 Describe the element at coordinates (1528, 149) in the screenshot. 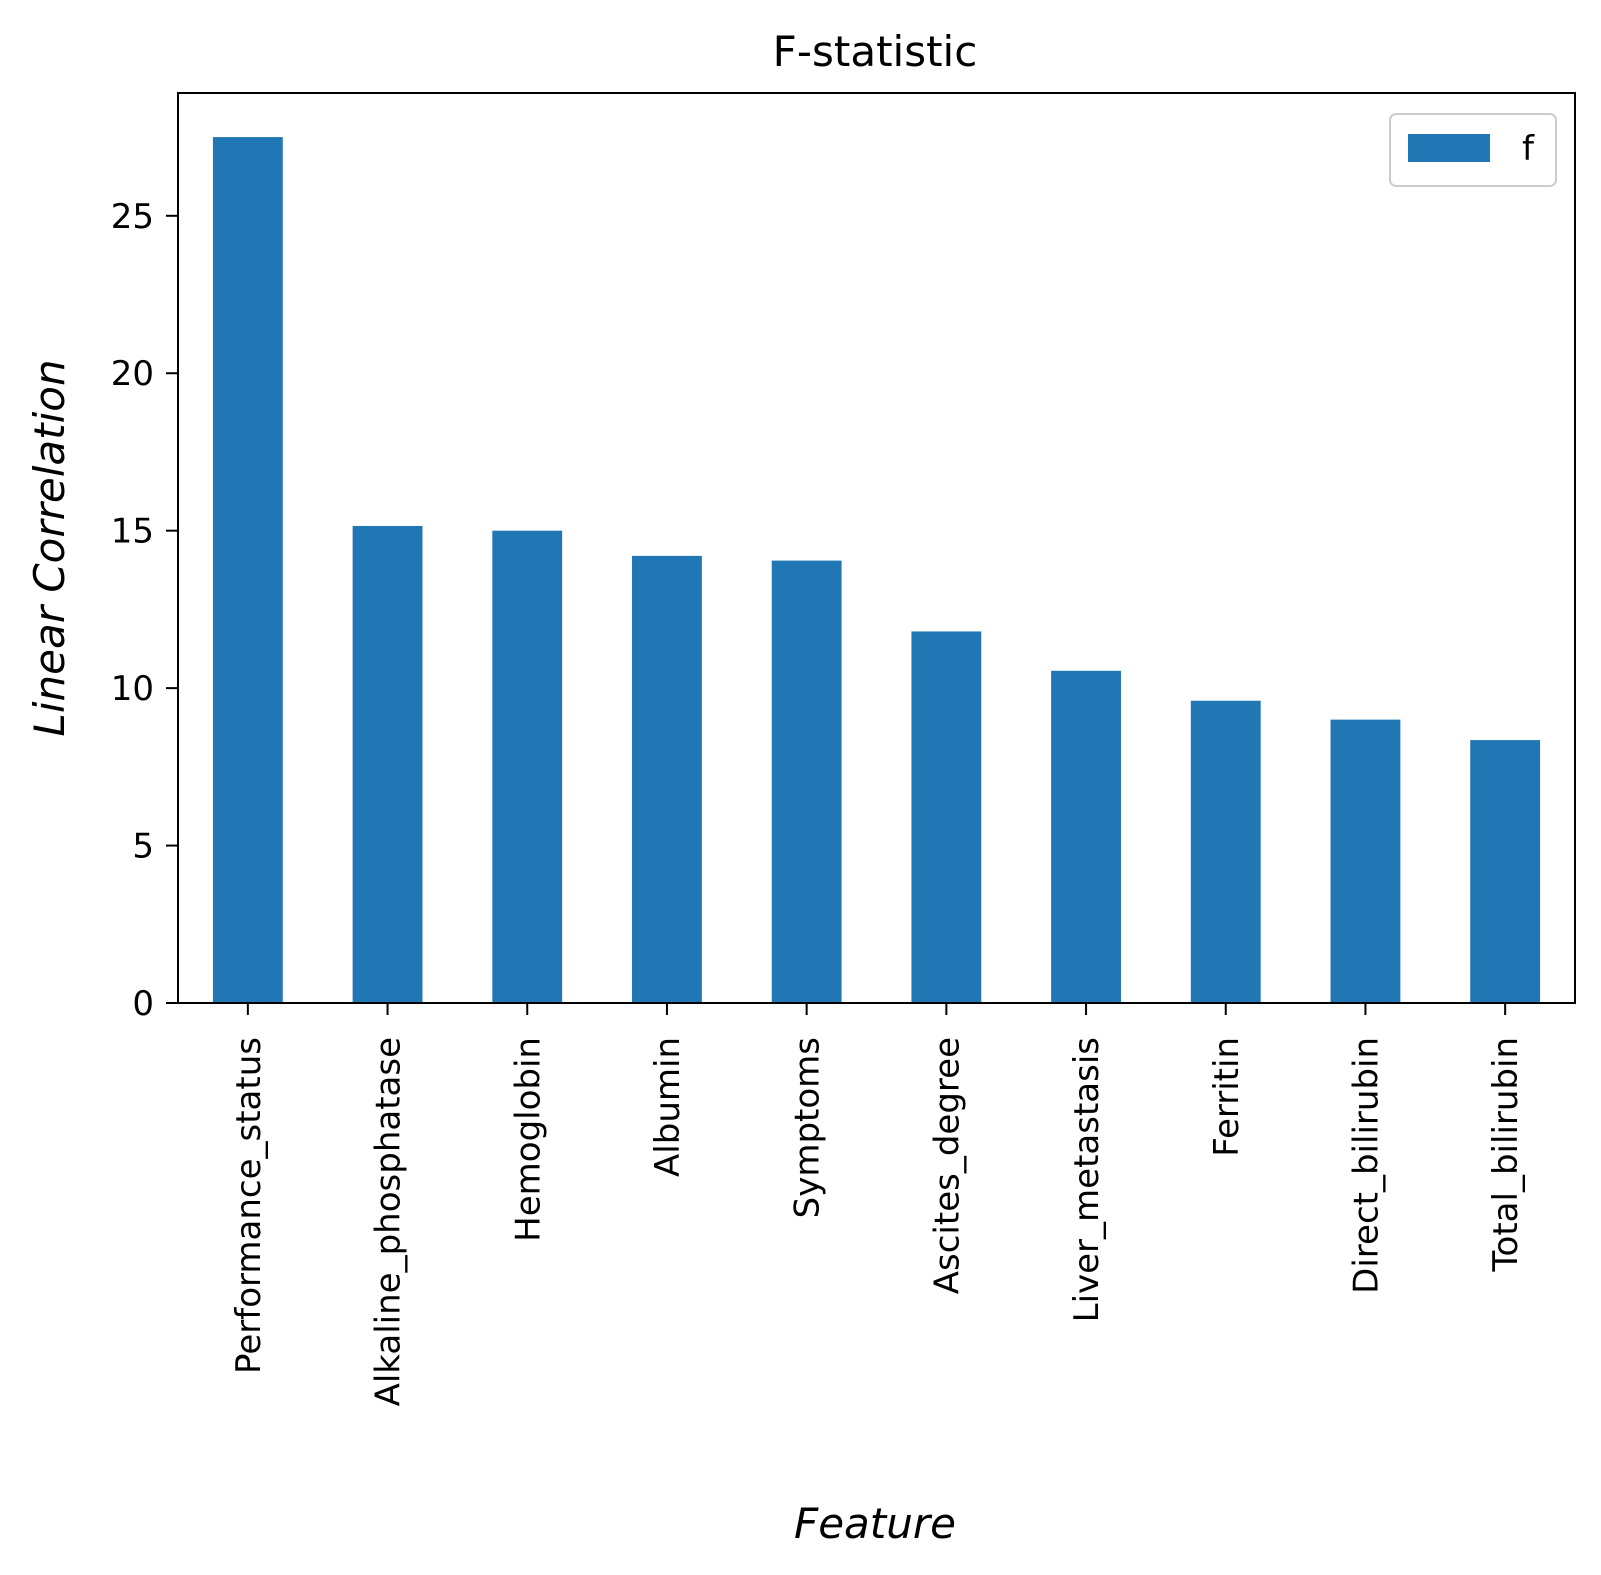

I see `legend-label: f` at that location.